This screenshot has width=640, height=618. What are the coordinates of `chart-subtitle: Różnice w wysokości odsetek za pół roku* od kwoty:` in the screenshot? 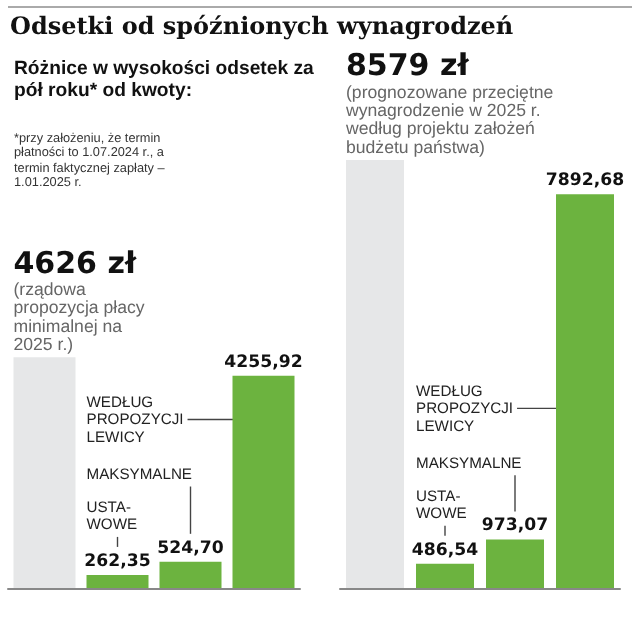 It's located at (164, 80).